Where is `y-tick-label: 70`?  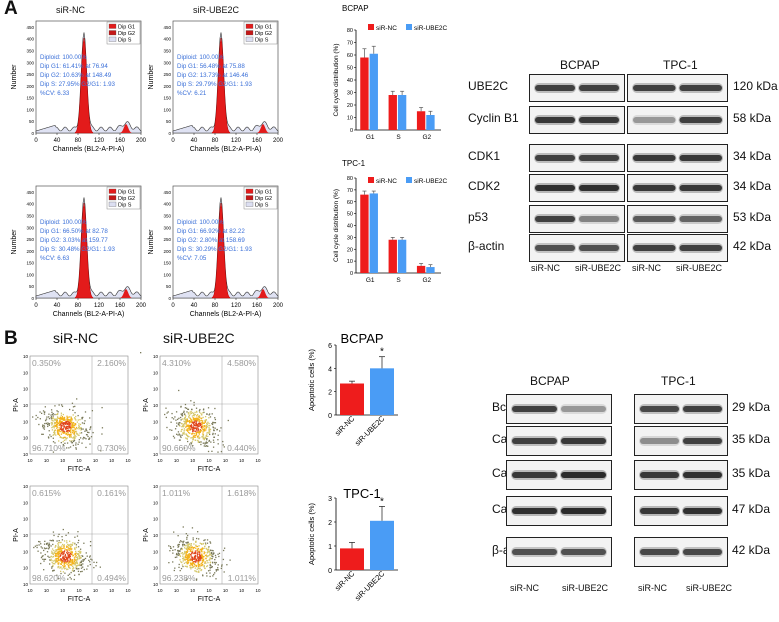
y-tick-label: 70 is located at coordinates (350, 44).